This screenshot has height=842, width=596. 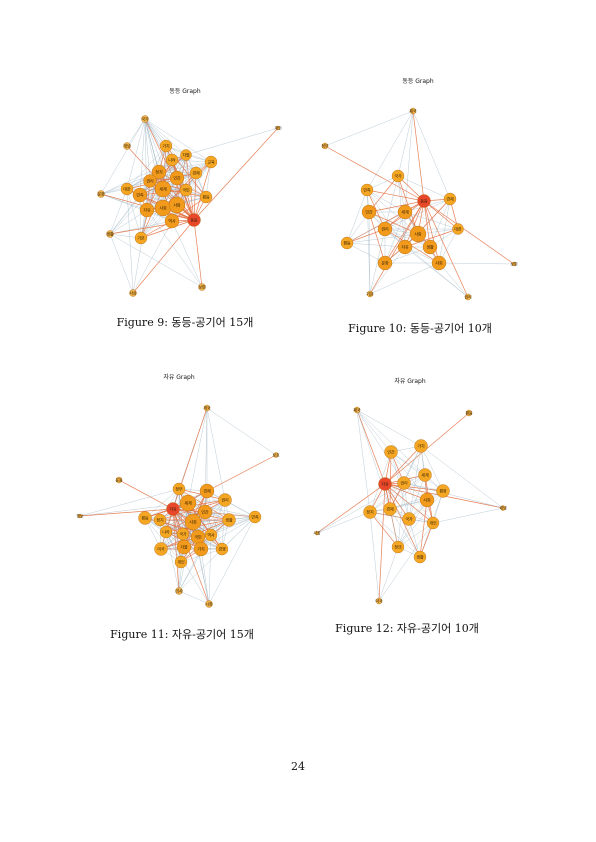 What do you see at coordinates (133, 293) in the screenshot?
I see `graph-node: 사상` at bounding box center [133, 293].